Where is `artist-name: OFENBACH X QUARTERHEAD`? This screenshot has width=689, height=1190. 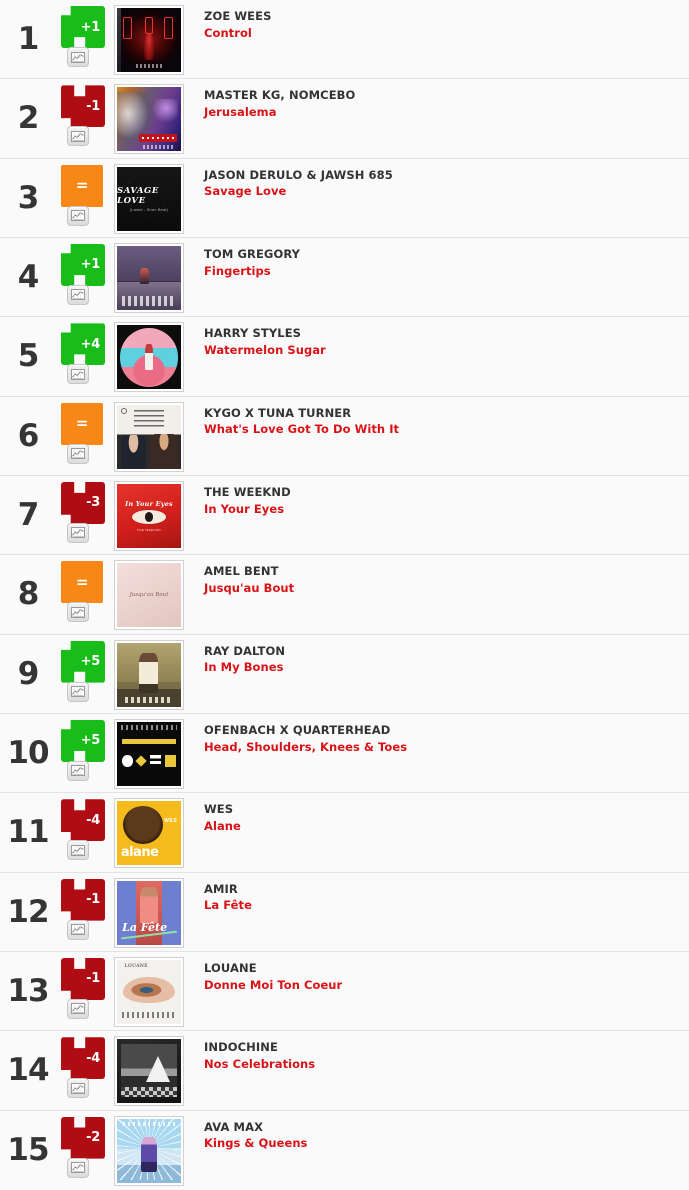 artist-name: OFENBACH X QUARTERHEAD is located at coordinates (297, 729).